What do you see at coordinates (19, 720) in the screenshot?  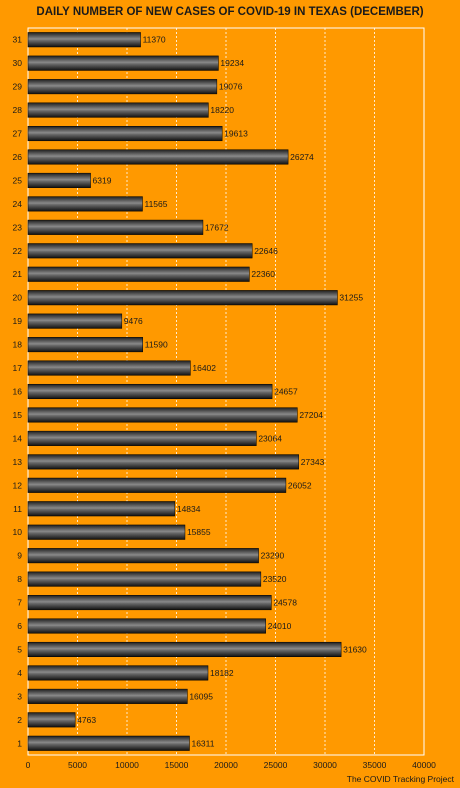 I see `y-category-label: 2` at bounding box center [19, 720].